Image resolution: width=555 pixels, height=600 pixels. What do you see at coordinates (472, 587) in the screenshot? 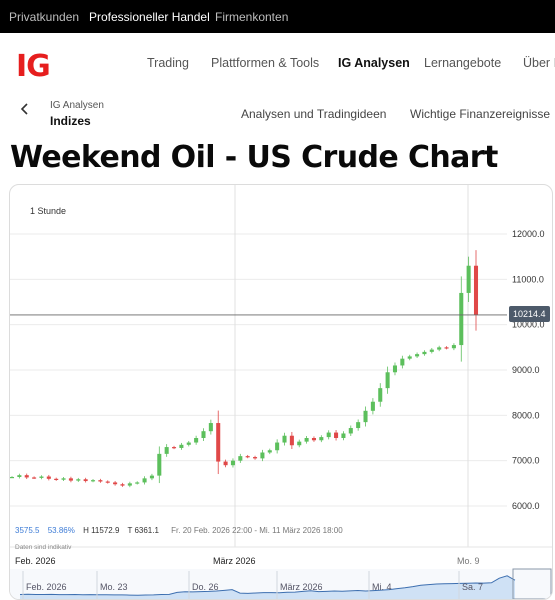
I see `navigator-label: Sa. 7` at bounding box center [472, 587].